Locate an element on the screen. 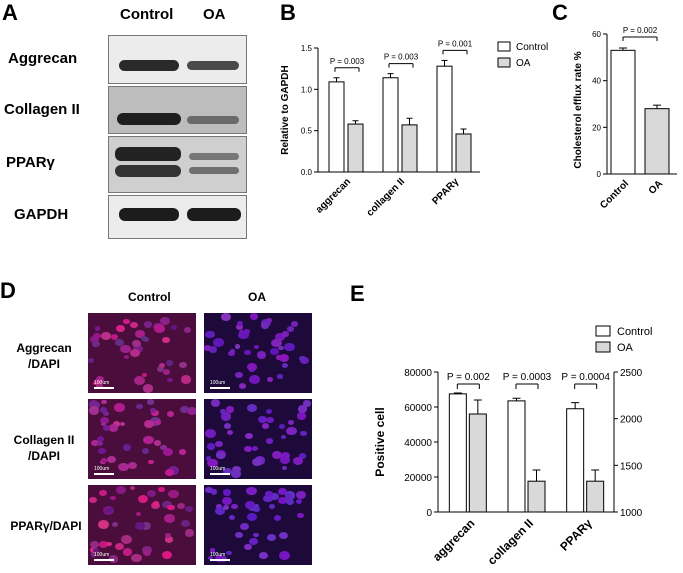 This screenshot has width=683, height=573. if-row-label-line1: Aggrecan is located at coordinates (44, 348).